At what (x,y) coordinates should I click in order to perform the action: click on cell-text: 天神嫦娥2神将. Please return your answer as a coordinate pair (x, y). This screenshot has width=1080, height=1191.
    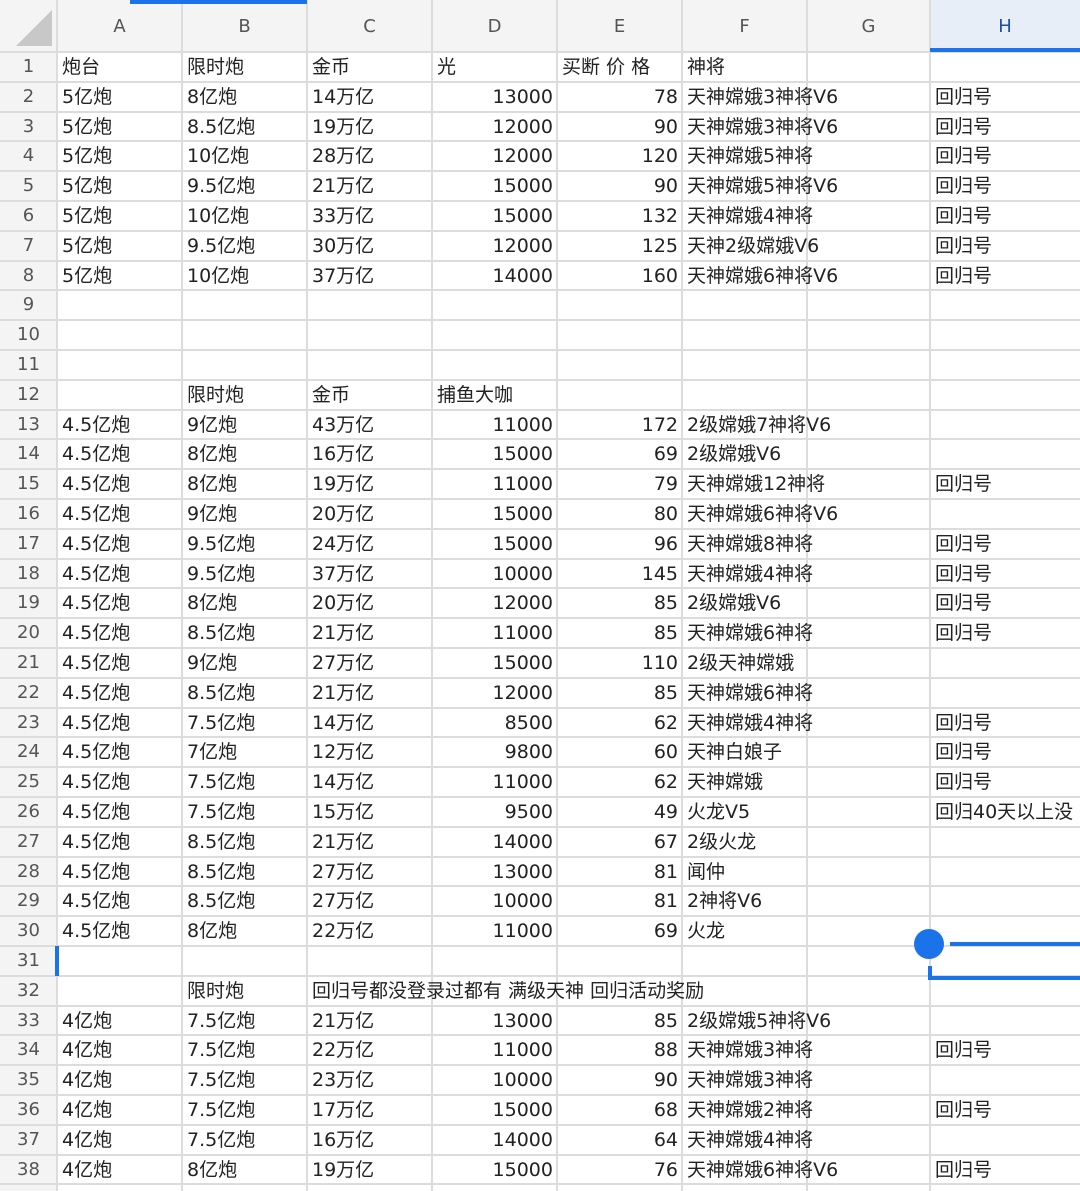
    Looking at the image, I should click on (750, 1110).